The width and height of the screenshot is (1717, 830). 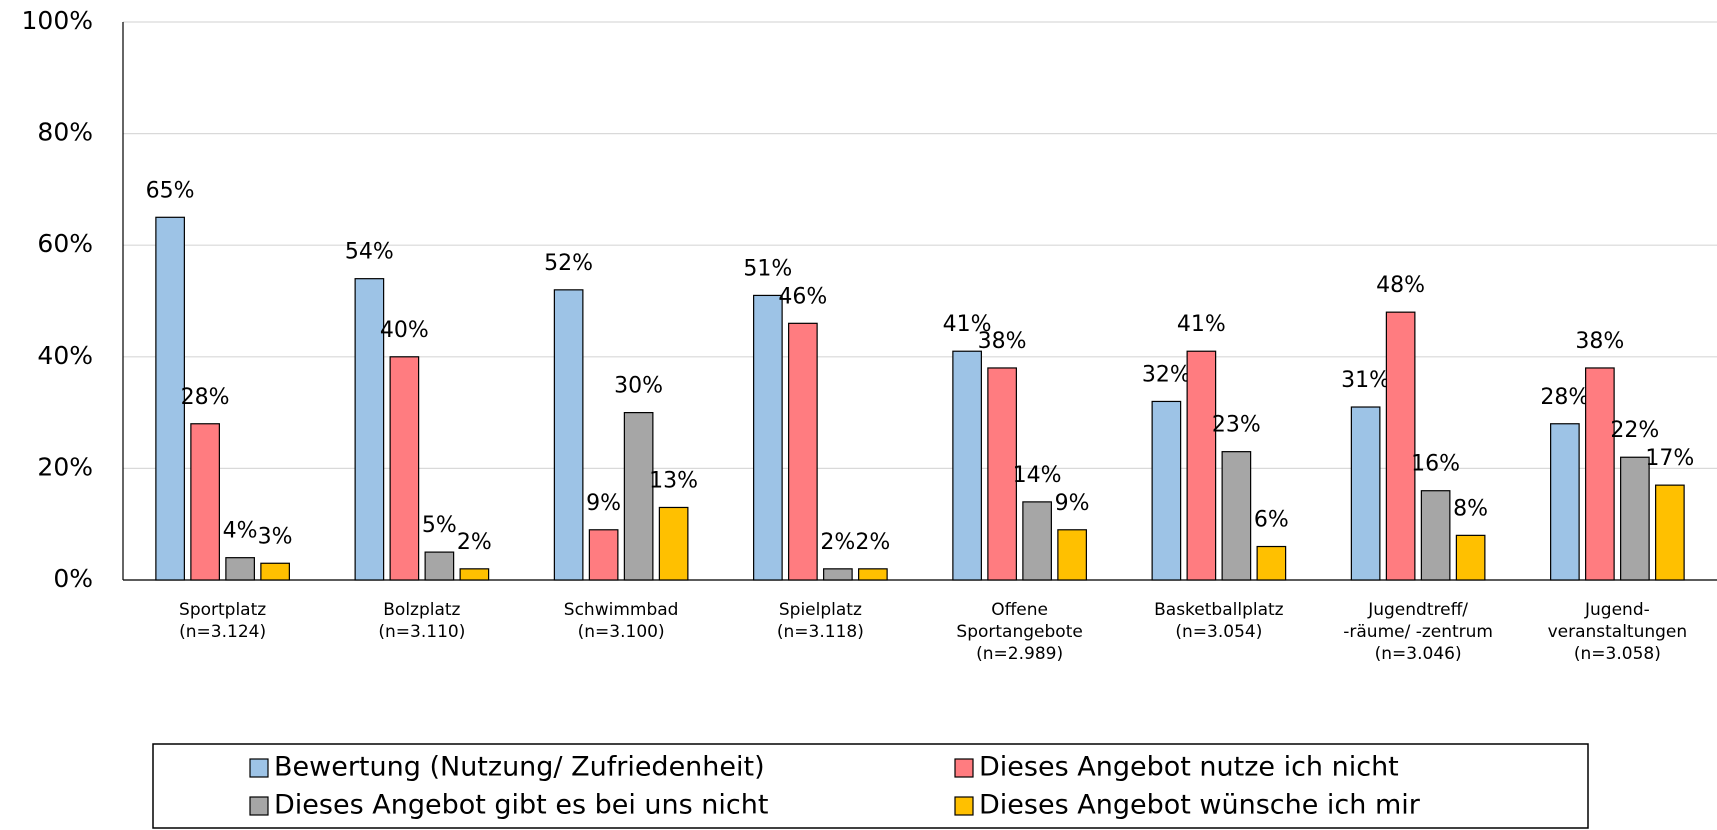 What do you see at coordinates (421, 632) in the screenshot?
I see `x-tick-line: (n=3.110)` at bounding box center [421, 632].